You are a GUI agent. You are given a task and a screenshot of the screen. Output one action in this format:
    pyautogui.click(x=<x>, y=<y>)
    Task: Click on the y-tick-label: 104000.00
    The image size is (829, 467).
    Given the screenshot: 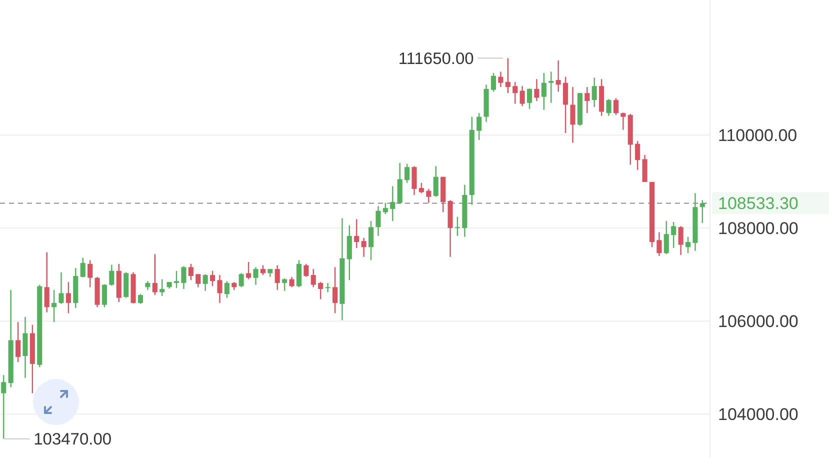 What is the action you would take?
    pyautogui.click(x=758, y=414)
    